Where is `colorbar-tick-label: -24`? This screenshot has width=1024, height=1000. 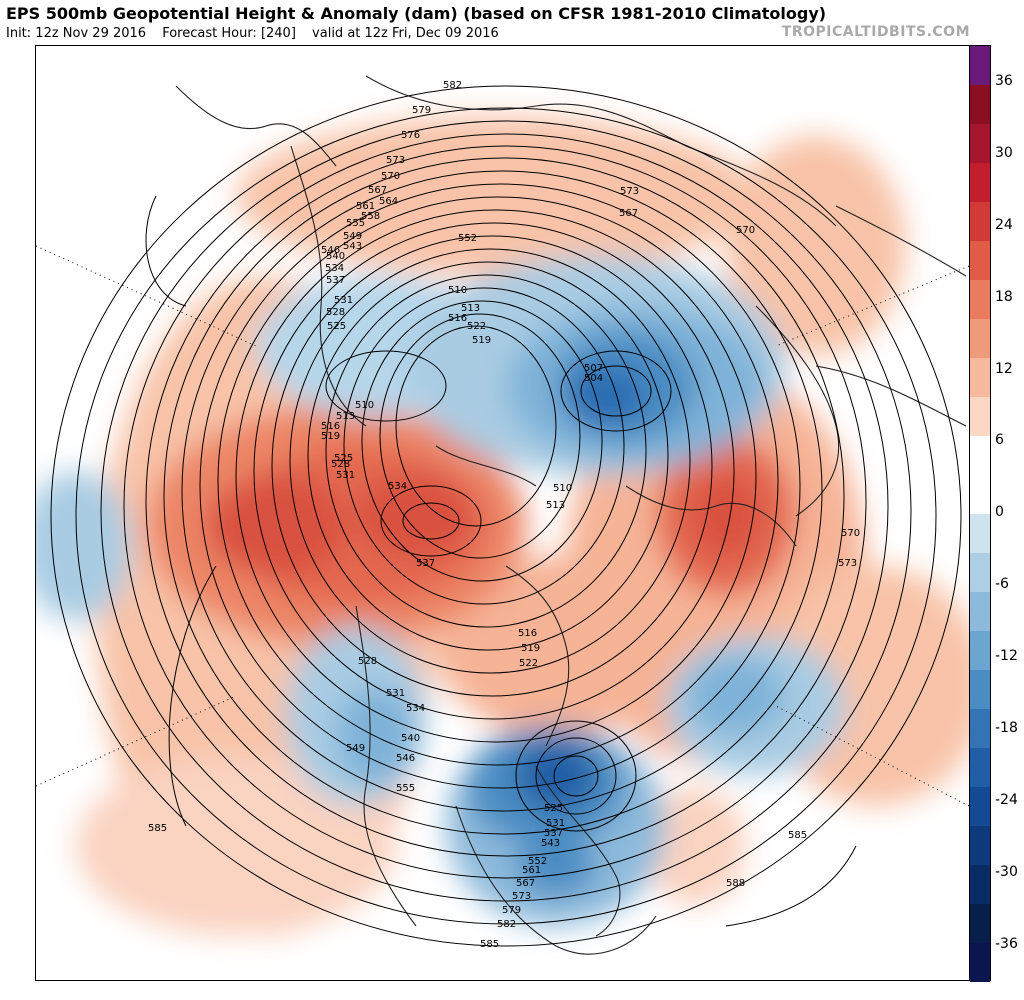
colorbar-tick-label: -24 is located at coordinates (1006, 800).